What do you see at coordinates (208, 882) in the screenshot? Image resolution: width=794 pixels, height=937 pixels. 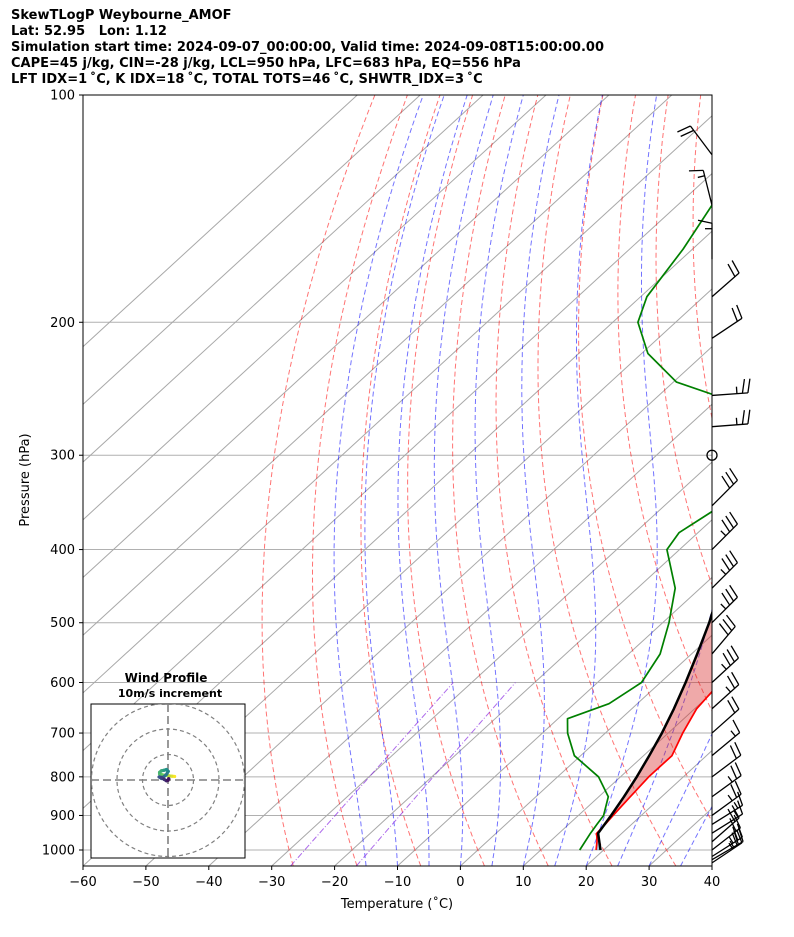 I see `x-tick-label: −40` at bounding box center [208, 882].